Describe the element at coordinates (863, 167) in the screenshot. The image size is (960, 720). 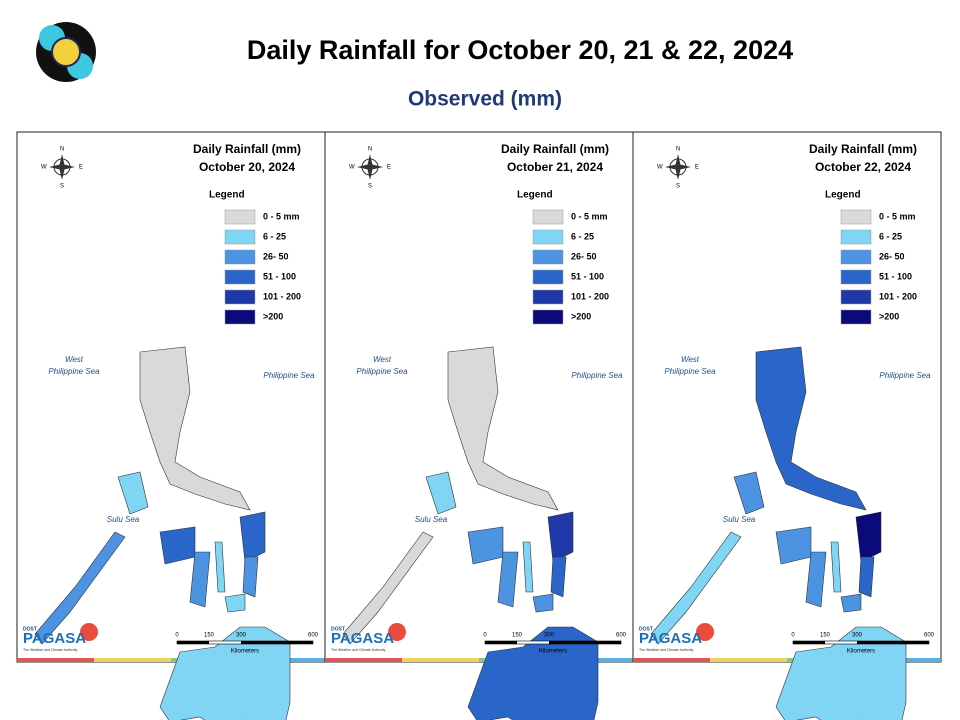
I see `panel-date: October 22, 2024` at that location.